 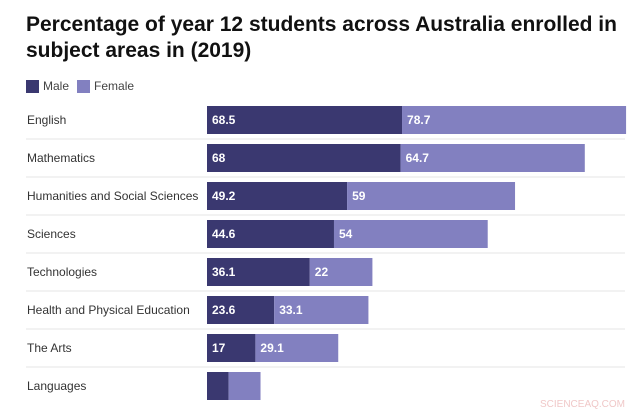 I want to click on data-label: 64.7, so click(x=418, y=158).